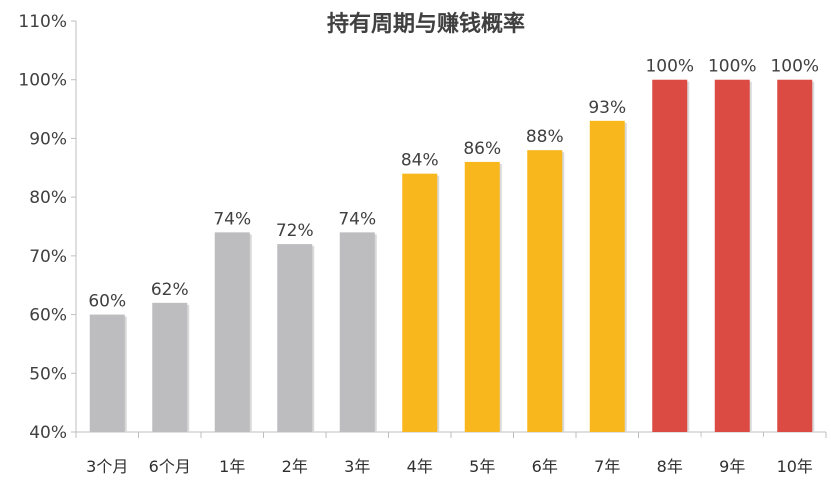 The width and height of the screenshot is (831, 481). What do you see at coordinates (482, 466) in the screenshot?
I see `x-tick-label: 5年` at bounding box center [482, 466].